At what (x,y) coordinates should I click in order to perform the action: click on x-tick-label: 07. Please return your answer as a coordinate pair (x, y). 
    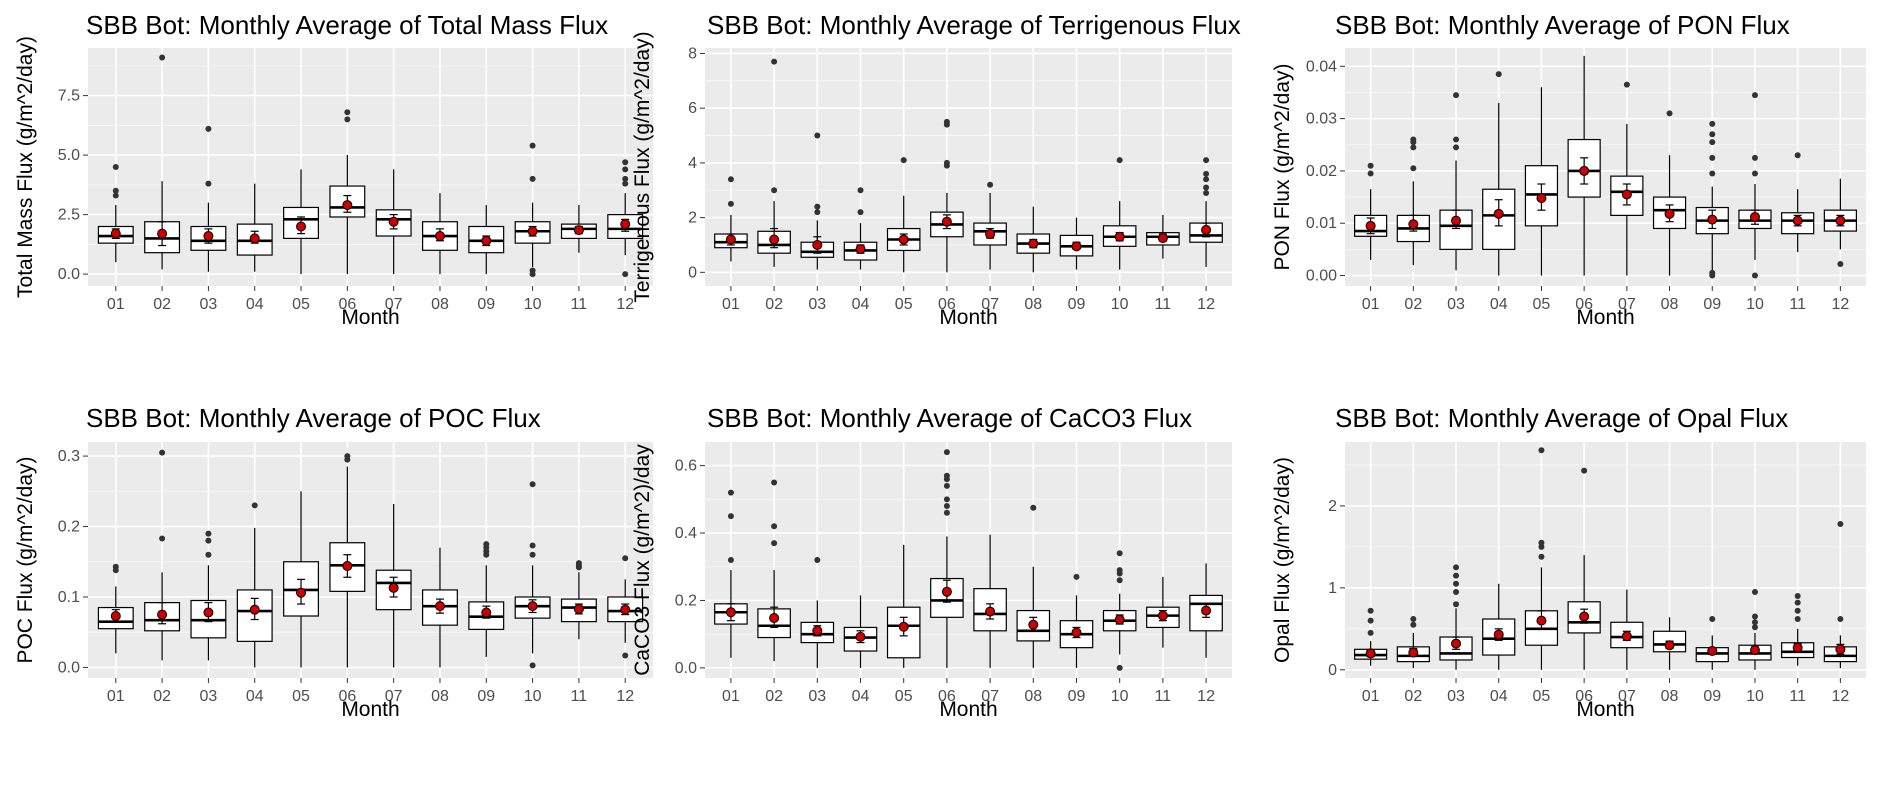
    Looking at the image, I should click on (990, 304).